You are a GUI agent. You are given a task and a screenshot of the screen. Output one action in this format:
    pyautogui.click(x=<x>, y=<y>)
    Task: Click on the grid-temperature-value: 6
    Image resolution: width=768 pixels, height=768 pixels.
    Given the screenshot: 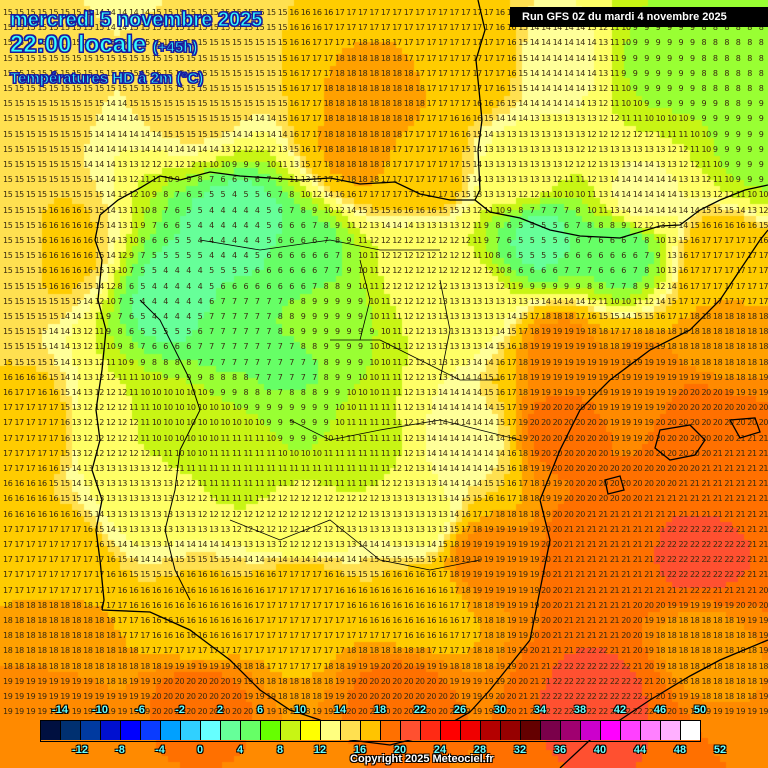 What is the action you would take?
    pyautogui.click(x=600, y=240)
    